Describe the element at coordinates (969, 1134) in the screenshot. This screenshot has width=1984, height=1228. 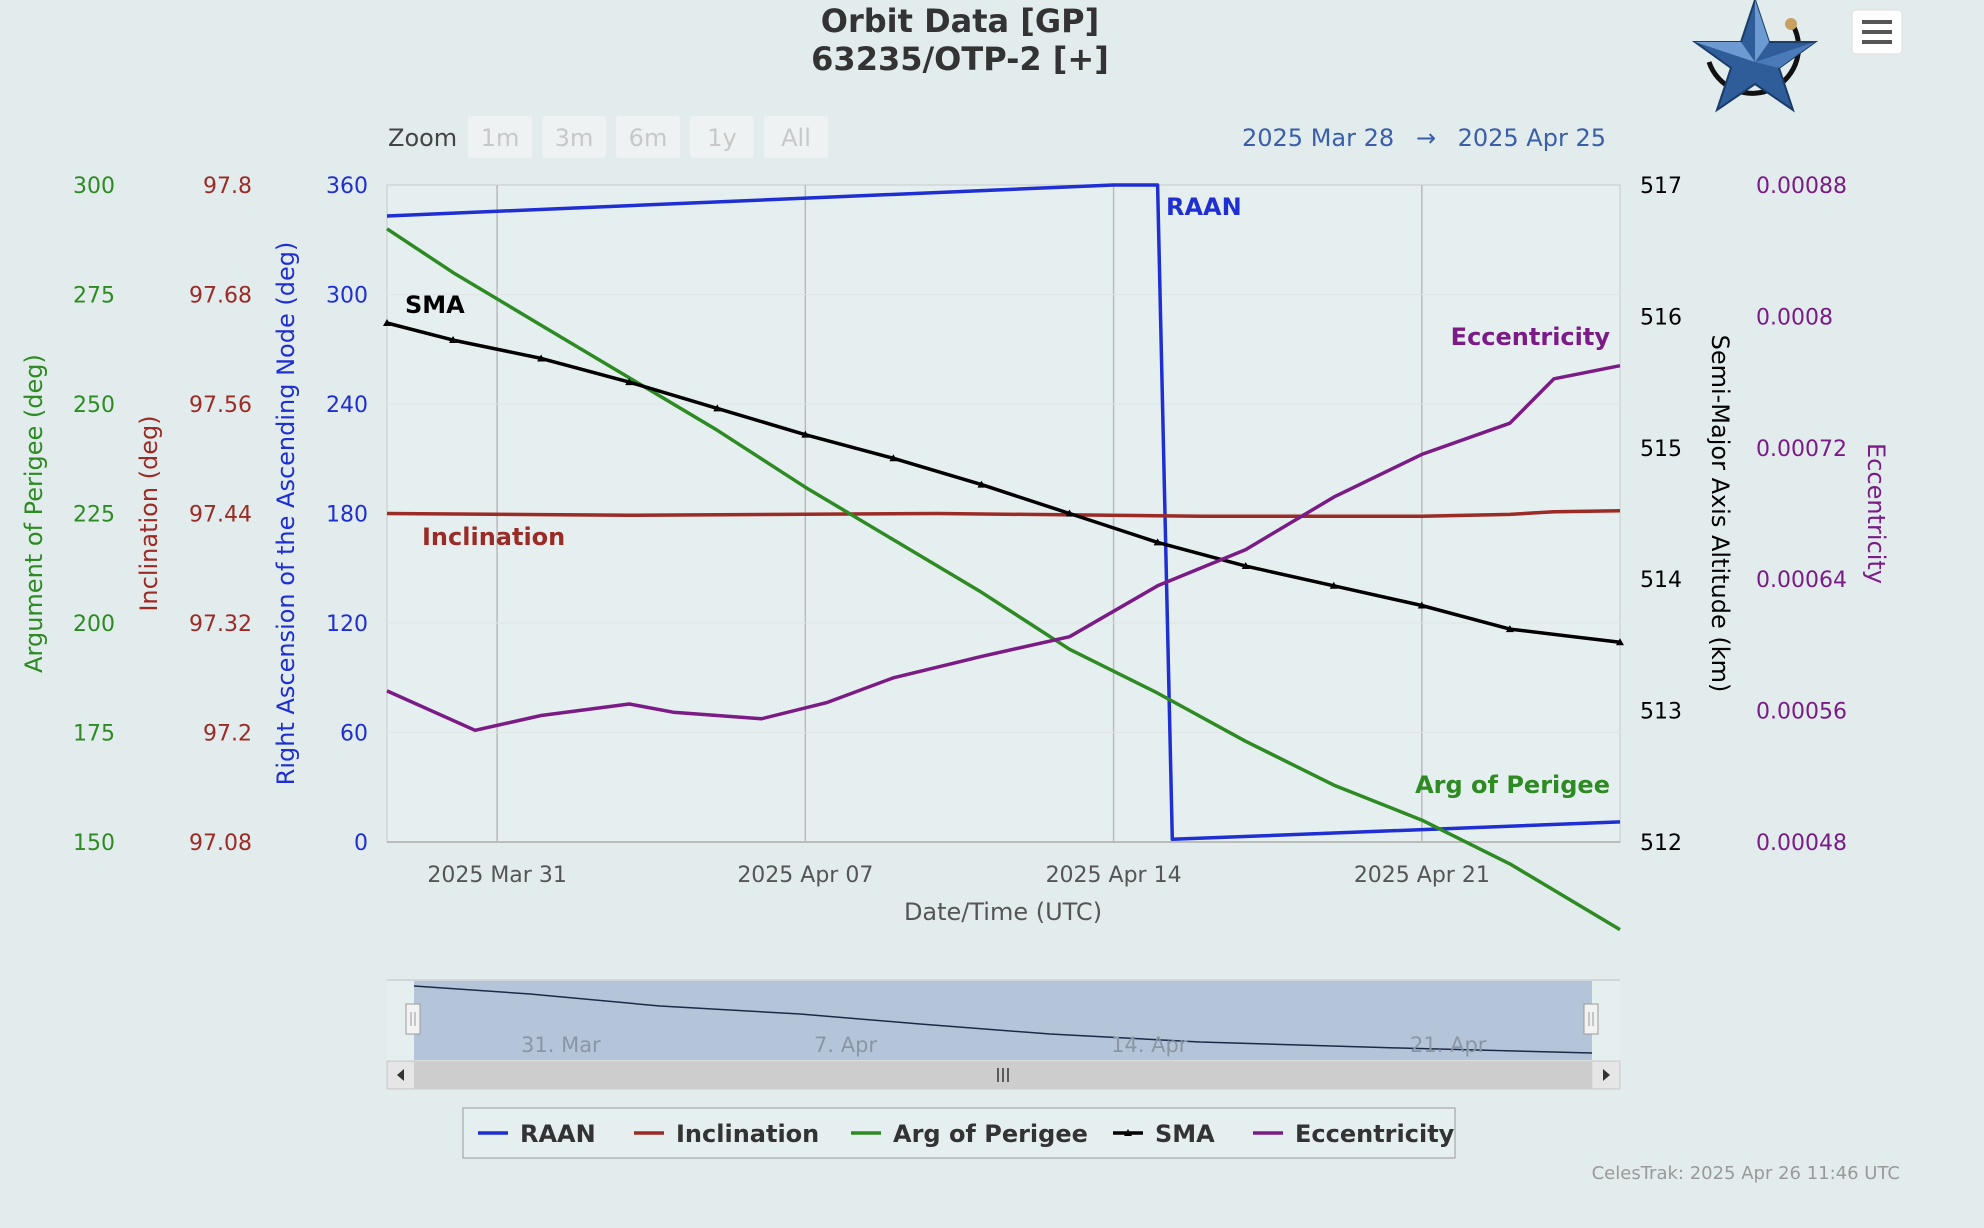
I see `legend-item-argp: Arg of Perigee` at that location.